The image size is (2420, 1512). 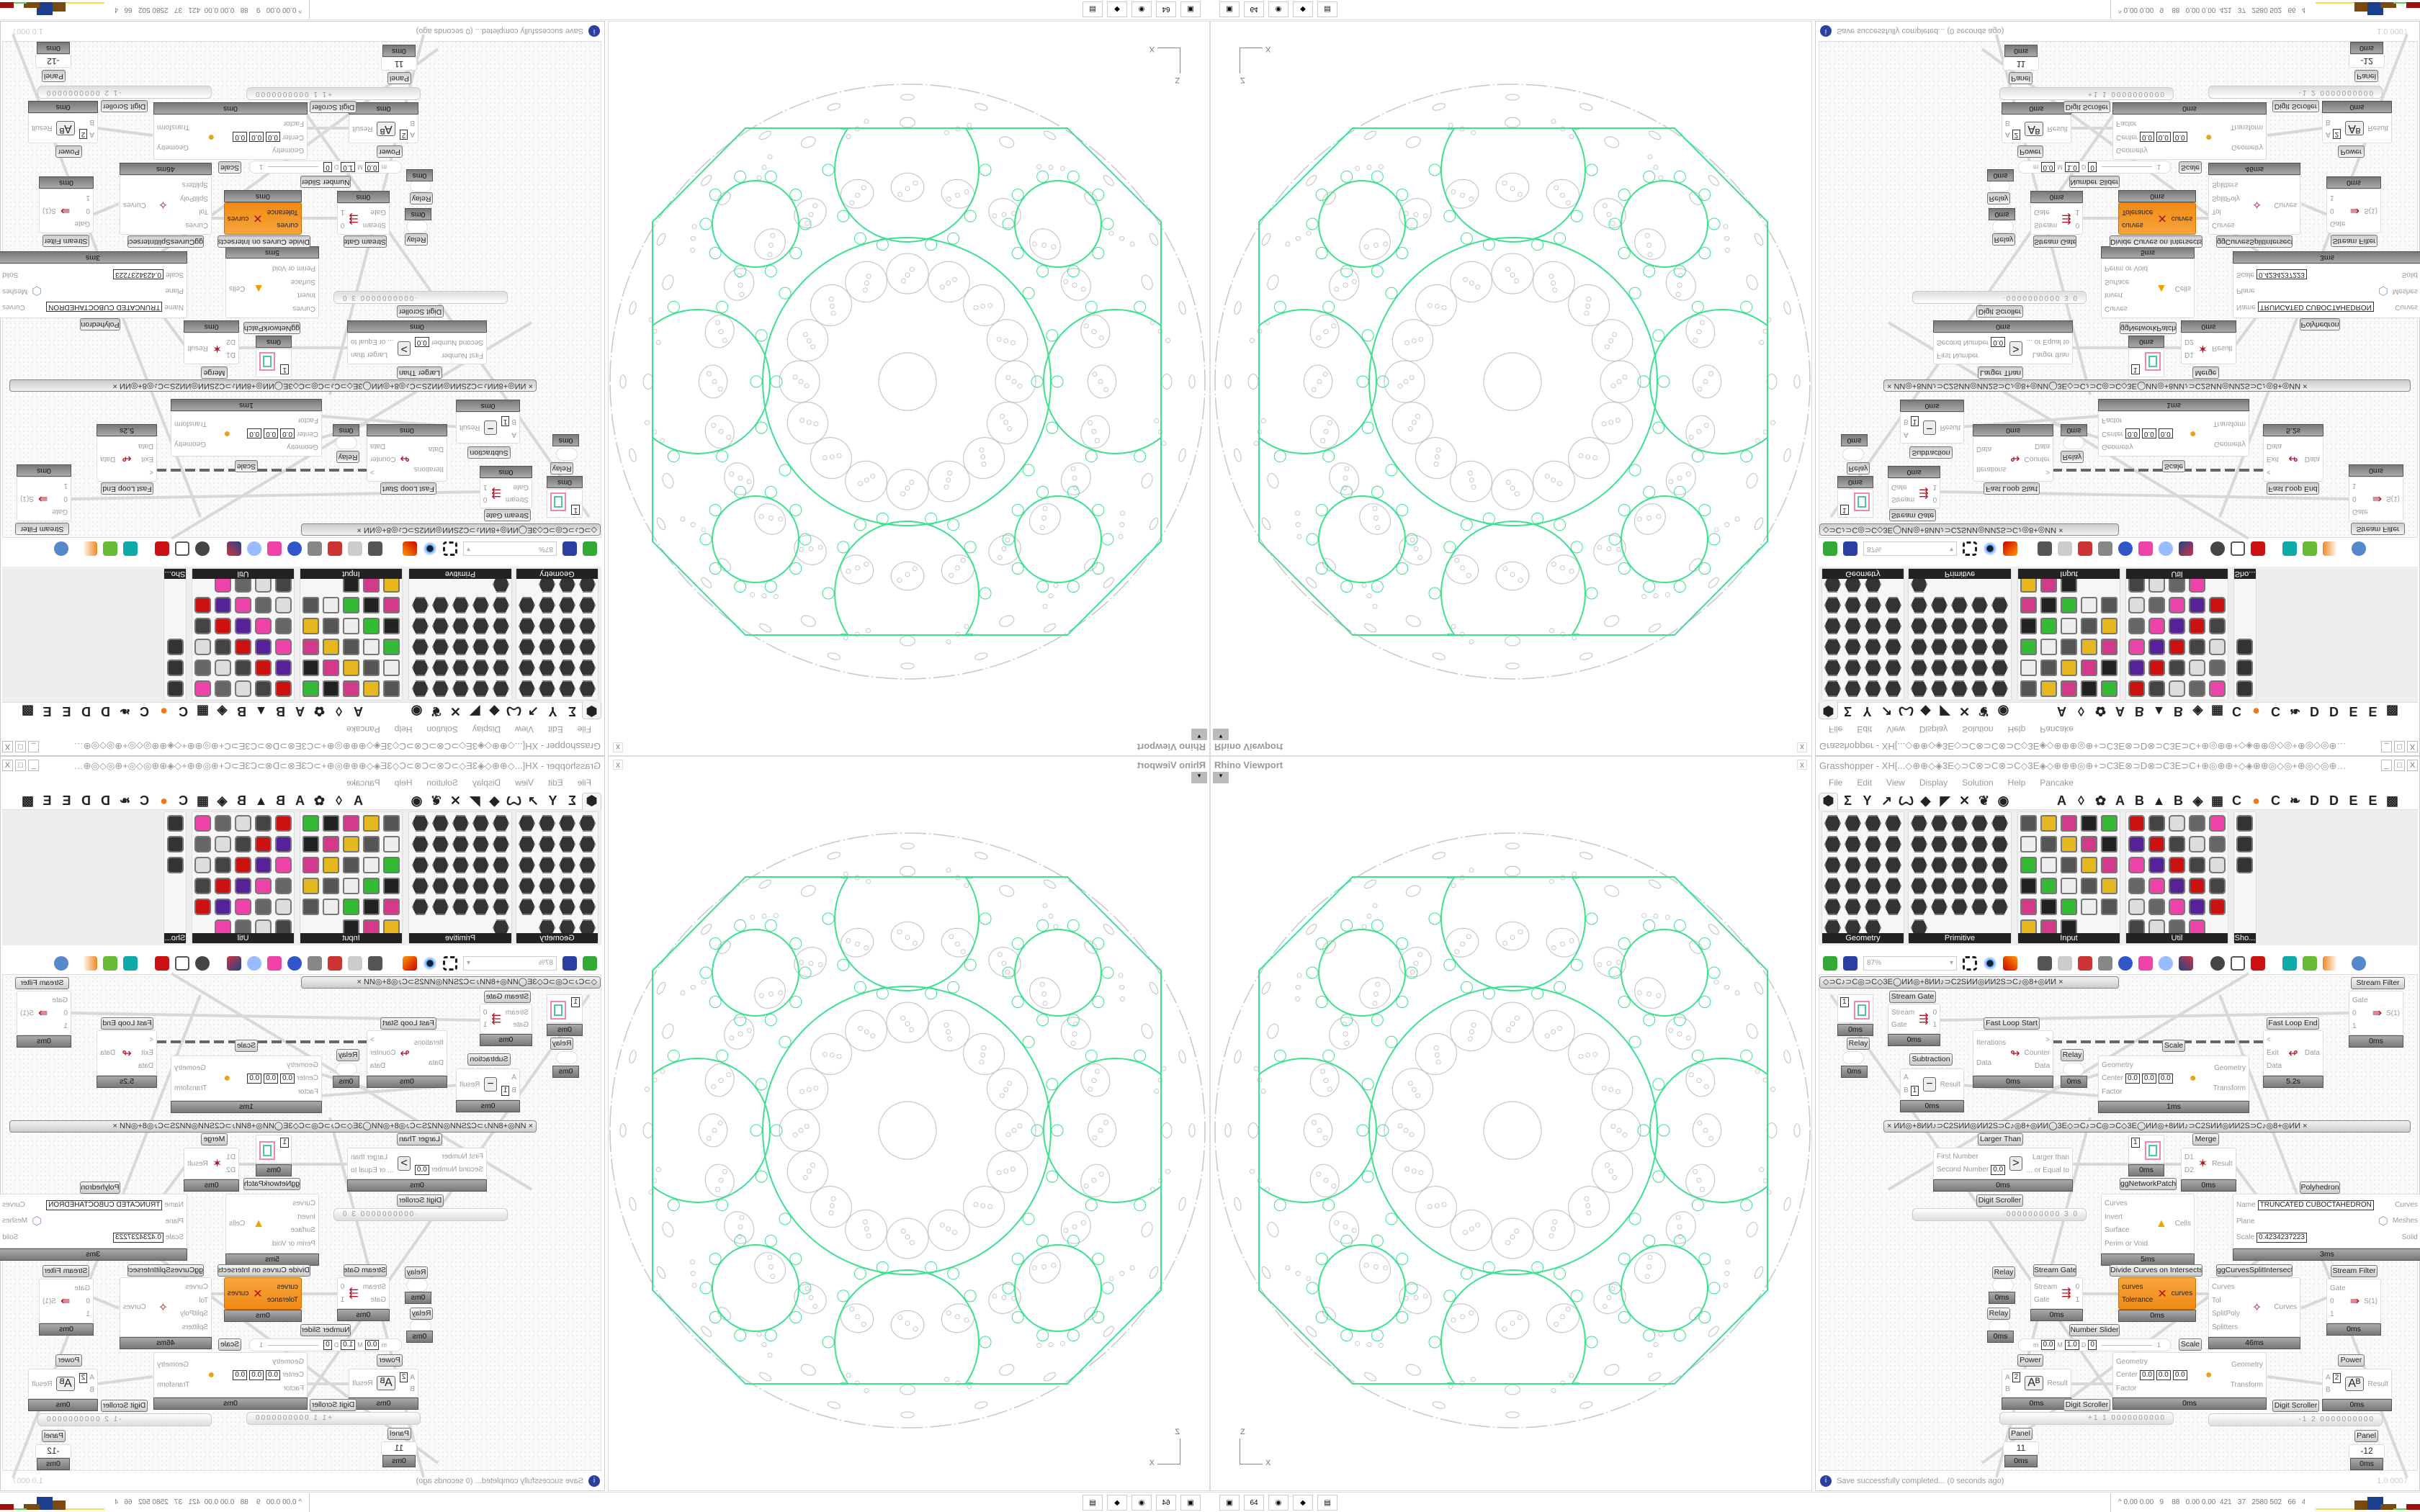 What do you see at coordinates (406, 459) in the screenshot?
I see `fast-loop-start-component: Iterations Data ↬ > Counter Data` at bounding box center [406, 459].